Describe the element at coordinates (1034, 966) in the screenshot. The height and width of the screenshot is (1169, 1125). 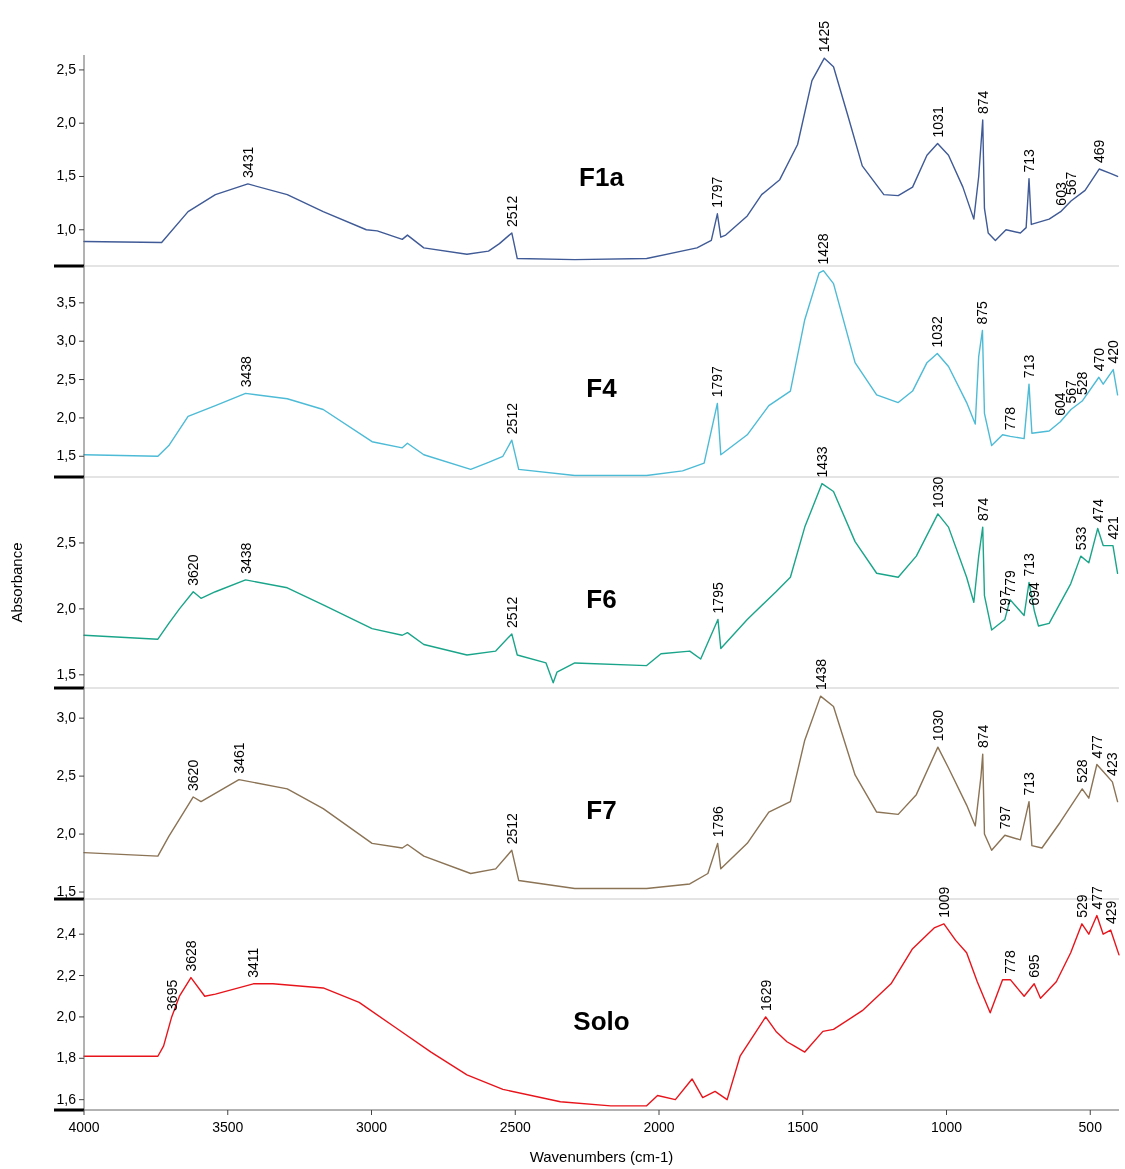
I see `annotation: 695` at that location.